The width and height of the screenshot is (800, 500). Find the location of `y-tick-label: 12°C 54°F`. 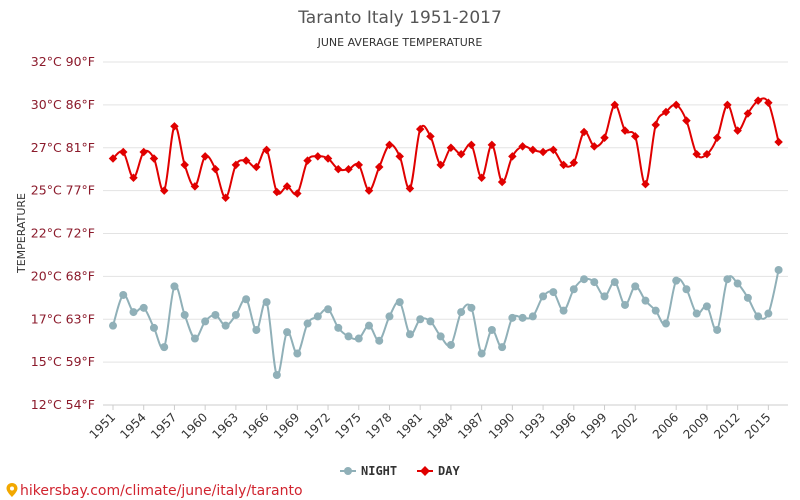

y-tick-label: 12°C 54°F is located at coordinates (63, 404).